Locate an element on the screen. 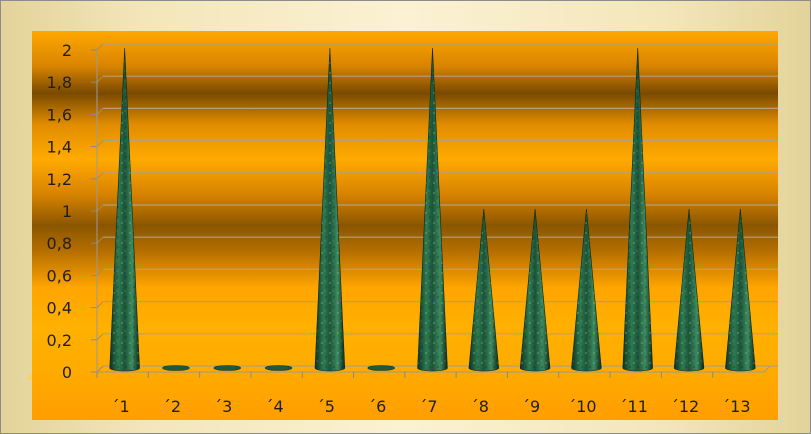 The image size is (811, 434). x-tick-label: ´12 is located at coordinates (685, 406).